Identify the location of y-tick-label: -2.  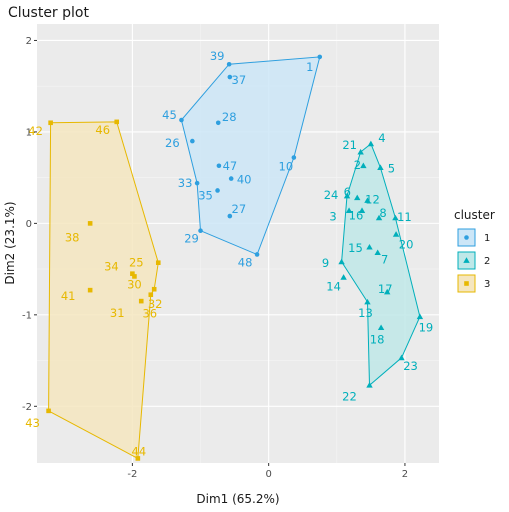
(27, 407).